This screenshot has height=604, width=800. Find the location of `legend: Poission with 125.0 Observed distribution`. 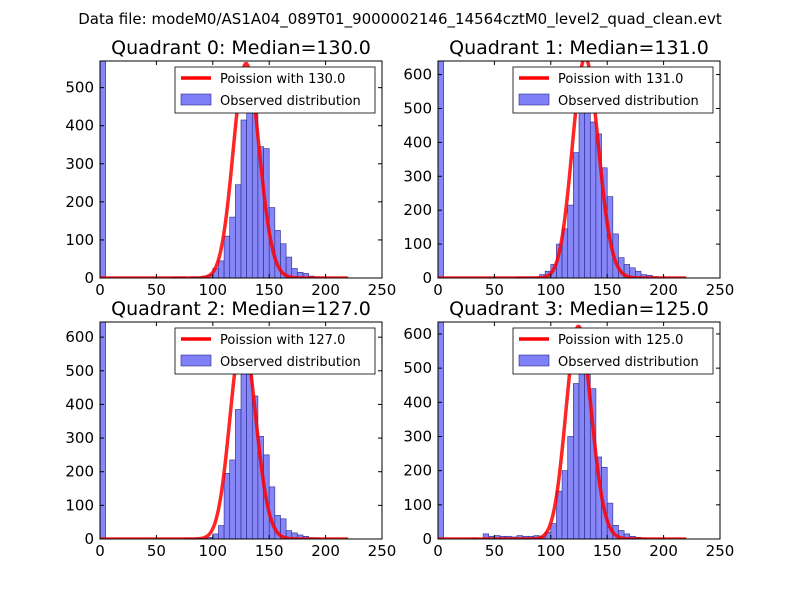

legend: Poission with 125.0 Observed distribution is located at coordinates (613, 351).